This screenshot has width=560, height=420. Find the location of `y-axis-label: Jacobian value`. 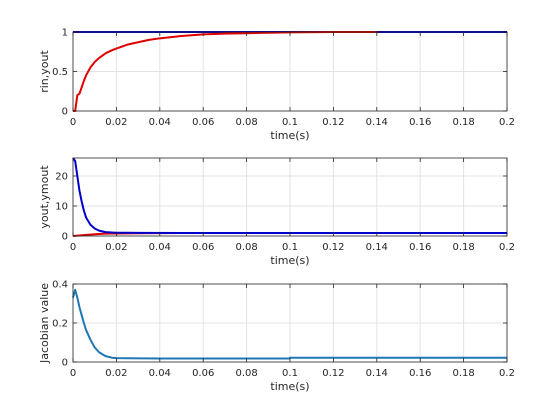

y-axis-label: Jacobian value is located at coordinates (44, 323).